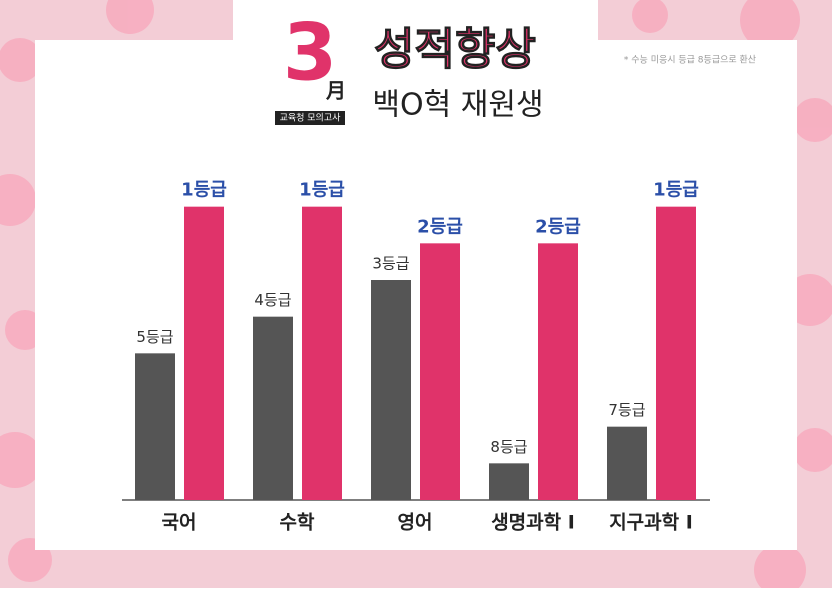 Image resolution: width=832 pixels, height=592 pixels. Describe the element at coordinates (297, 523) in the screenshot. I see `x-tick-label: 수학` at that location.